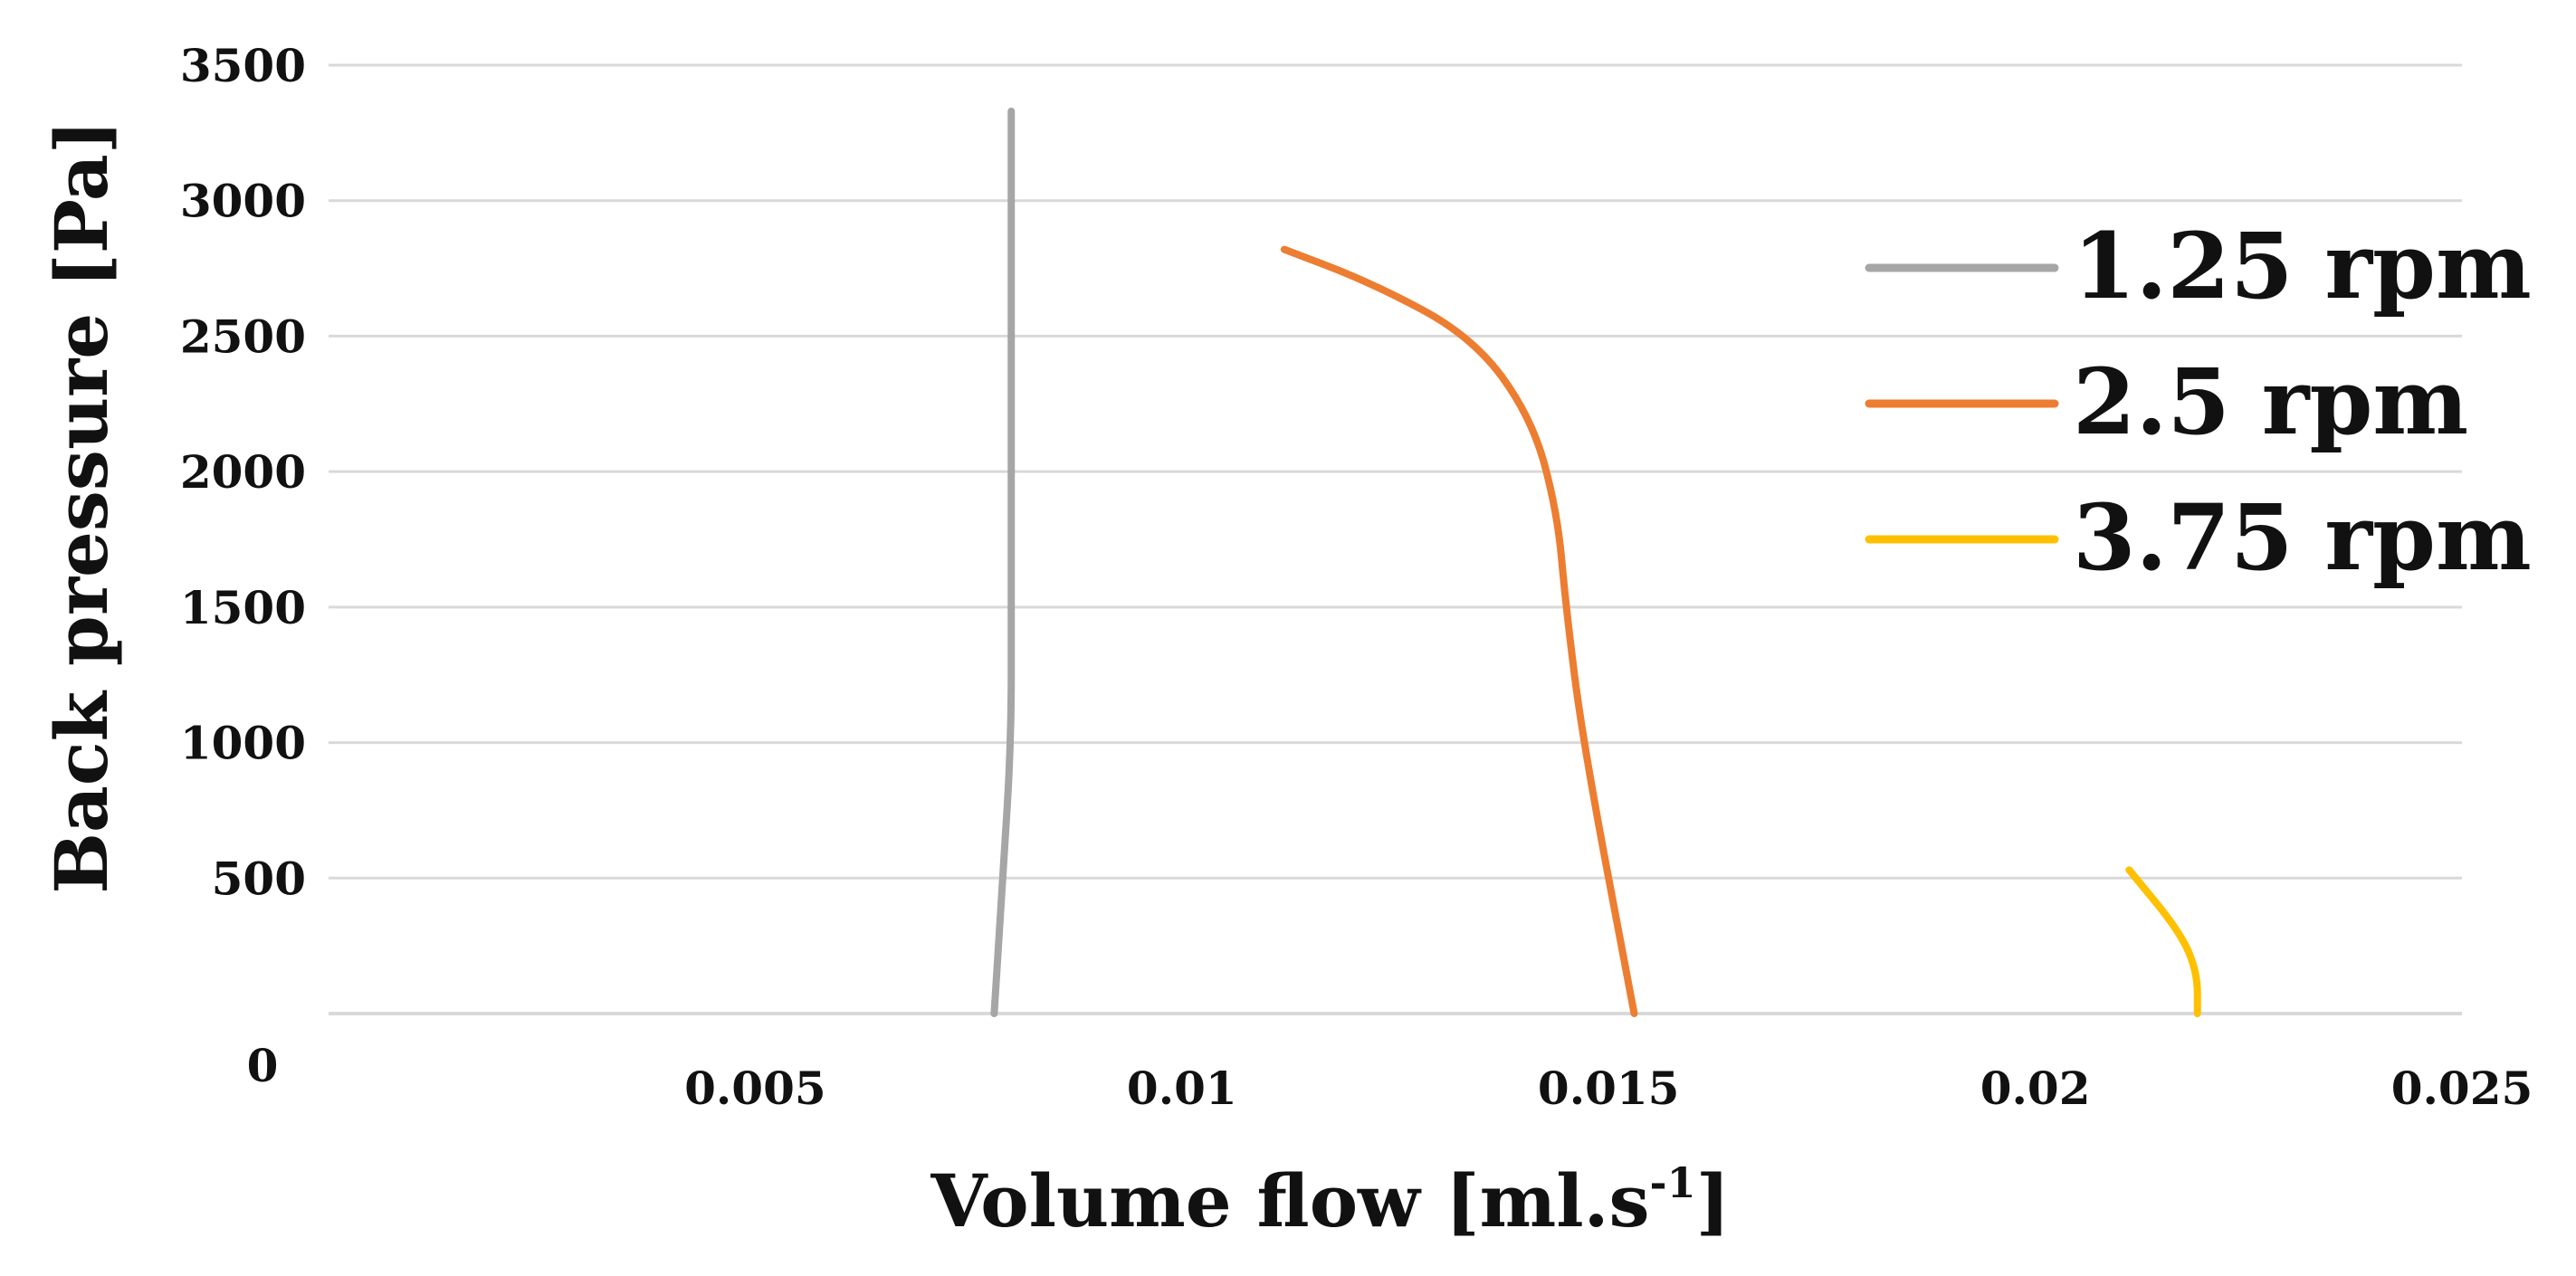 The height and width of the screenshot is (1276, 2576). I want to click on legend-label-0: 1.25 rpm, so click(2302, 266).